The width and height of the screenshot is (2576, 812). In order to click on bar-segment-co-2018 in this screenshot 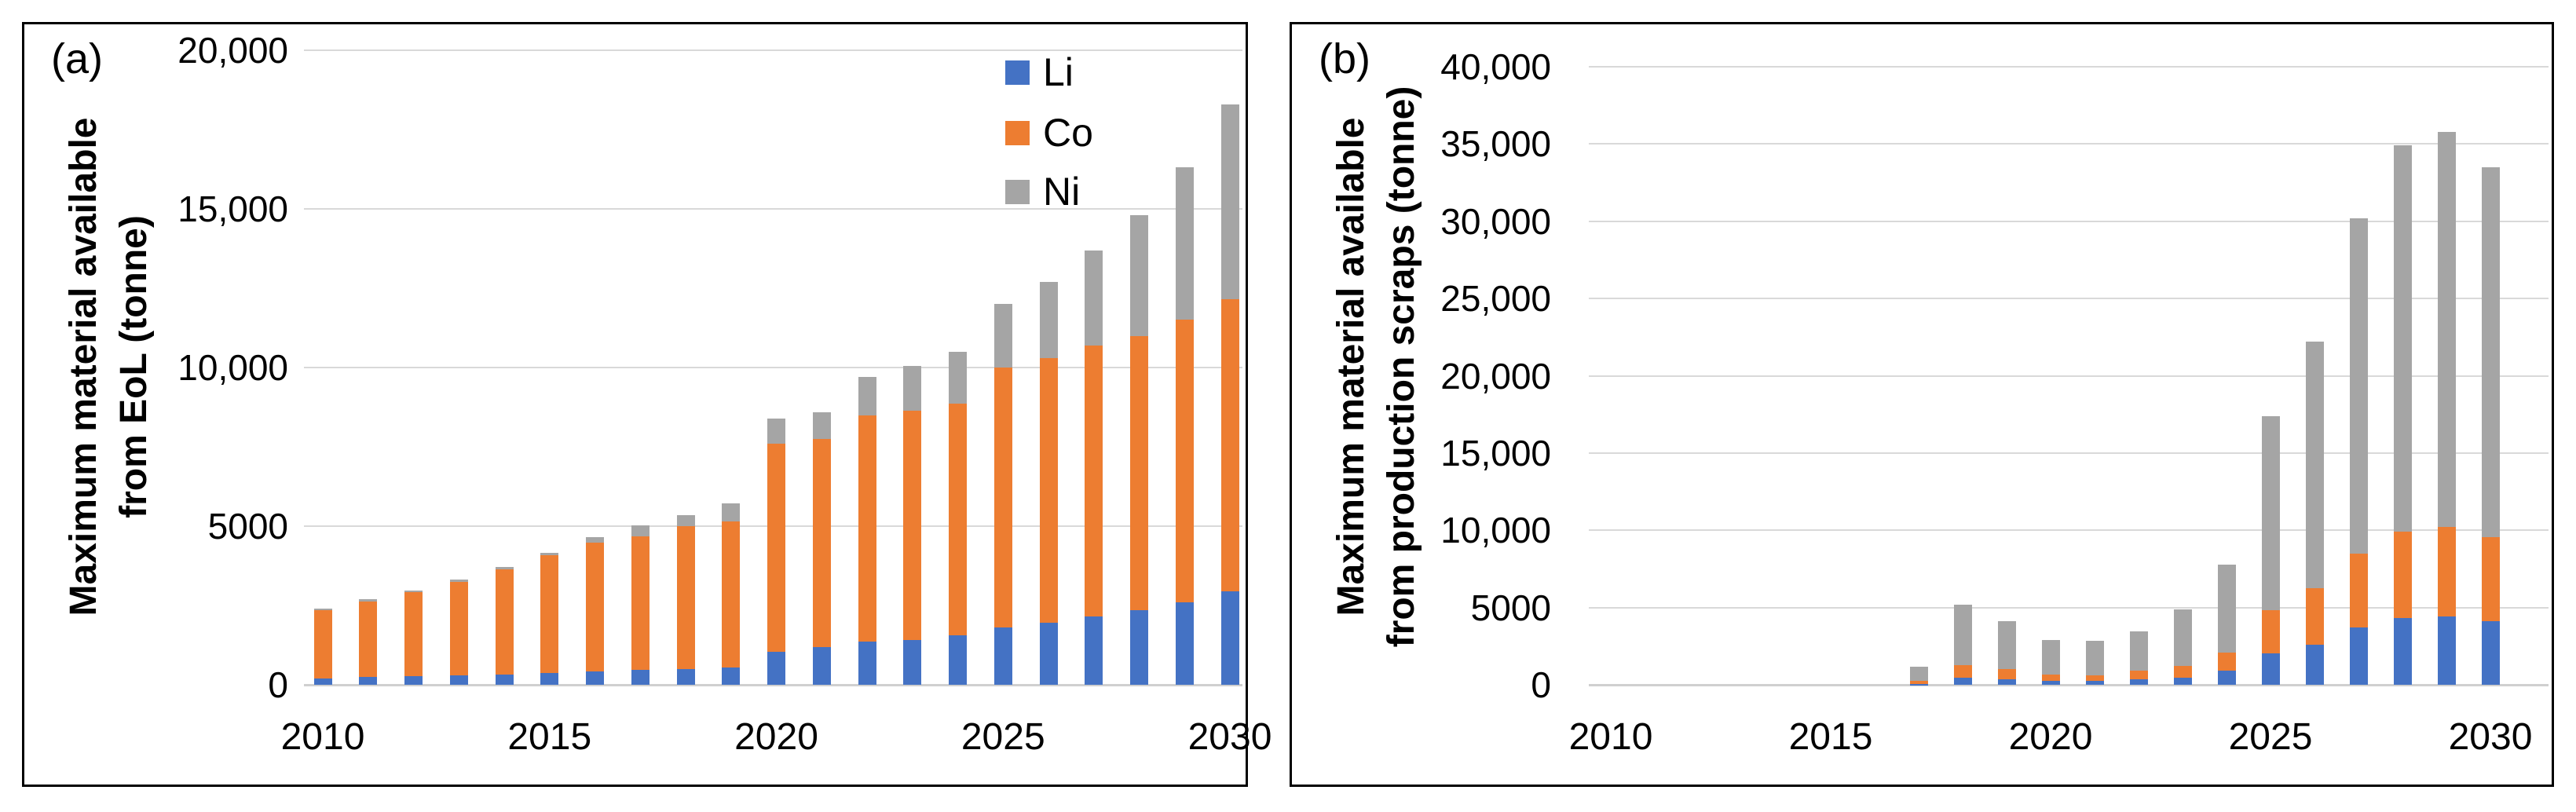, I will do `click(685, 597)`.